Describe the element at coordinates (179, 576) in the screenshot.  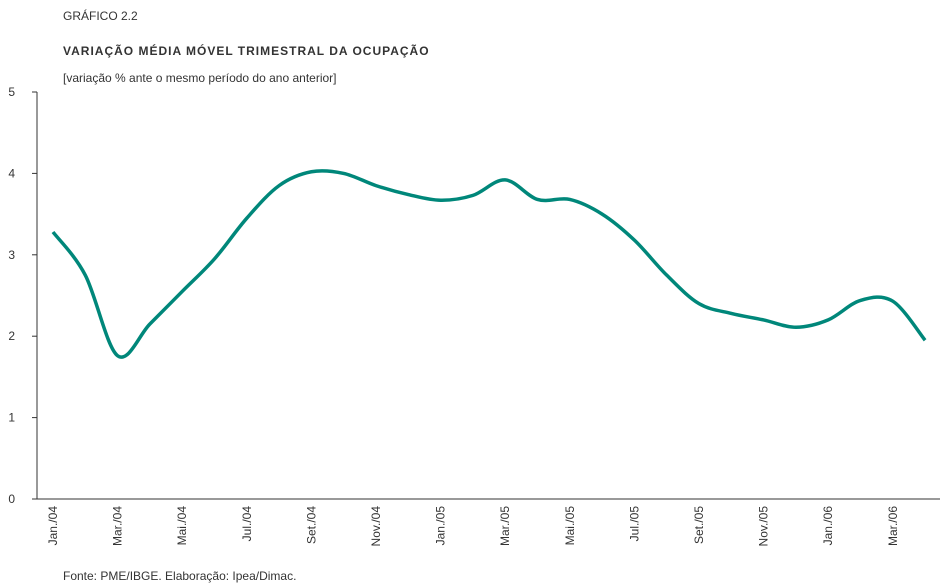
I see `chart-source: Fonte: PME/IBGE. Elaboração: Ipea/Dimac.` at that location.